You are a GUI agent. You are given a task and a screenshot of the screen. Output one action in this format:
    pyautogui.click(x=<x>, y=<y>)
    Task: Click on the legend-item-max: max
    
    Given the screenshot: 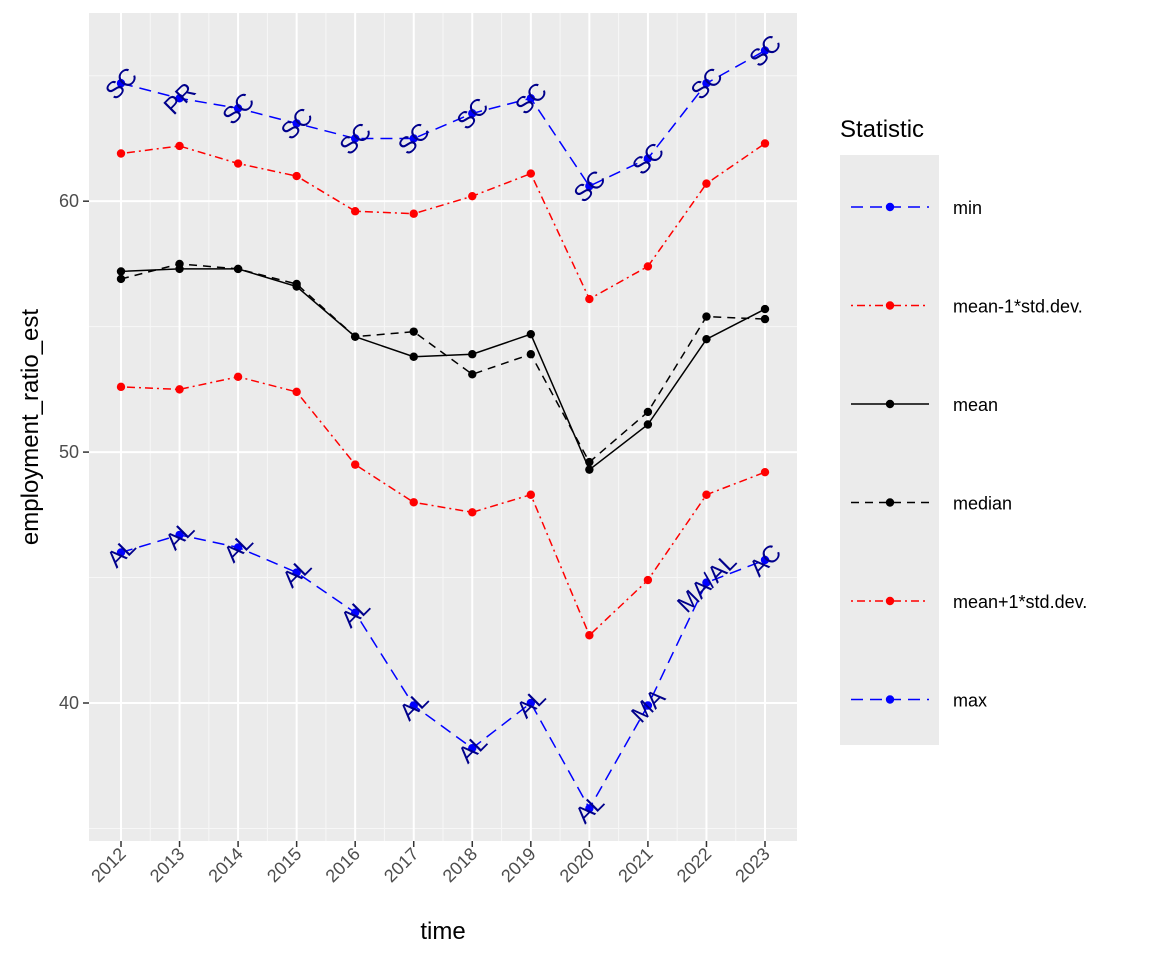 What is the action you would take?
    pyautogui.click(x=919, y=701)
    